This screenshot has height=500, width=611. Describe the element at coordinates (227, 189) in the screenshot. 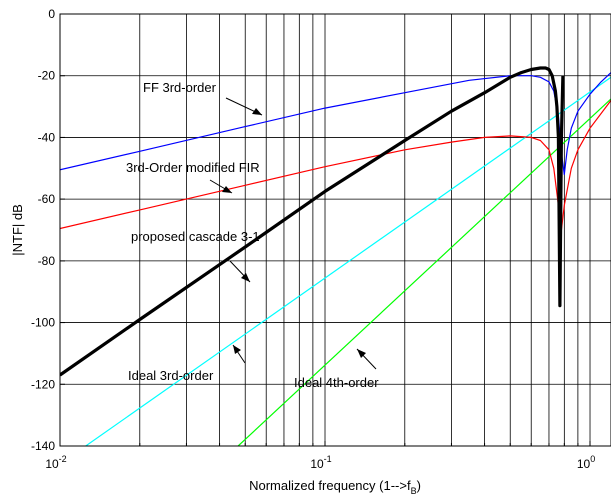

I see `annotation-arrowhead-fir` at that location.